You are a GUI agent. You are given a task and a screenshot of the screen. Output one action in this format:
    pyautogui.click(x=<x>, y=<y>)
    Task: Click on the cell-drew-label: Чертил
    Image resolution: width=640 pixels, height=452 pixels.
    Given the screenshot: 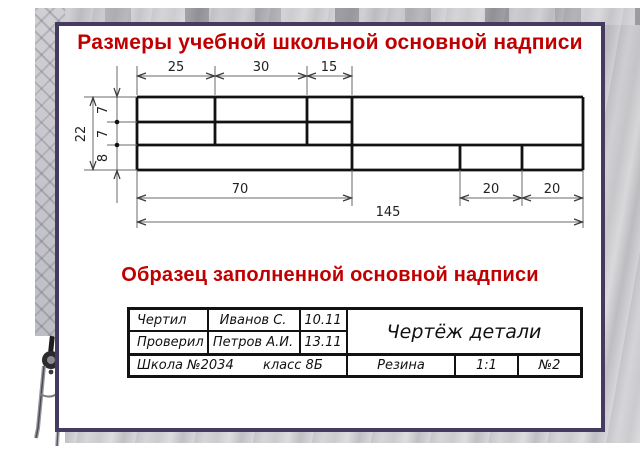 What is the action you would take?
    pyautogui.click(x=162, y=320)
    